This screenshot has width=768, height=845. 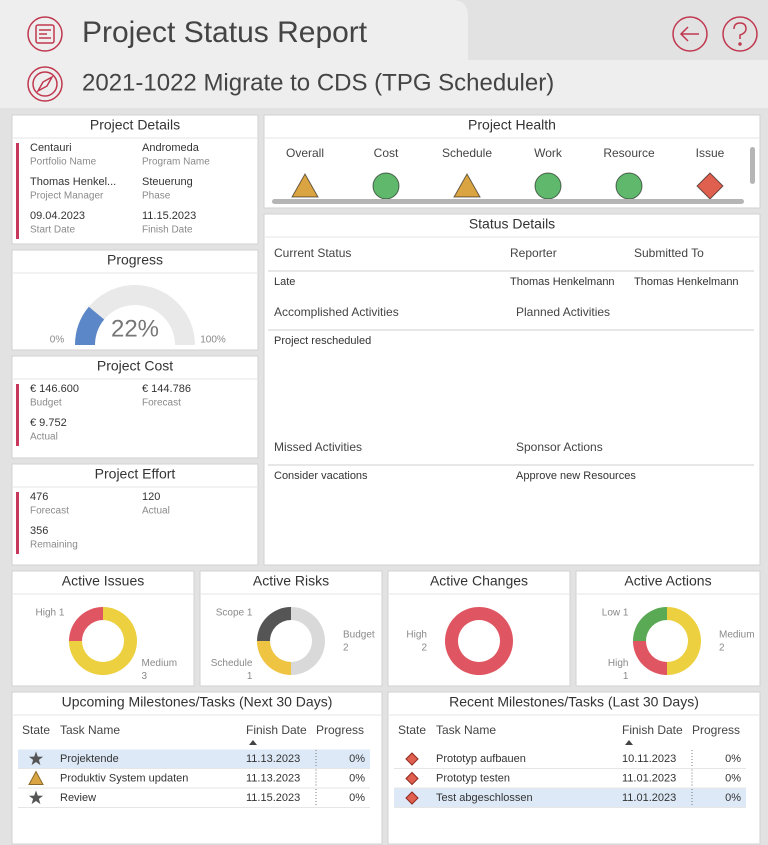 What do you see at coordinates (89, 759) in the screenshot?
I see `task-name: Projektende` at bounding box center [89, 759].